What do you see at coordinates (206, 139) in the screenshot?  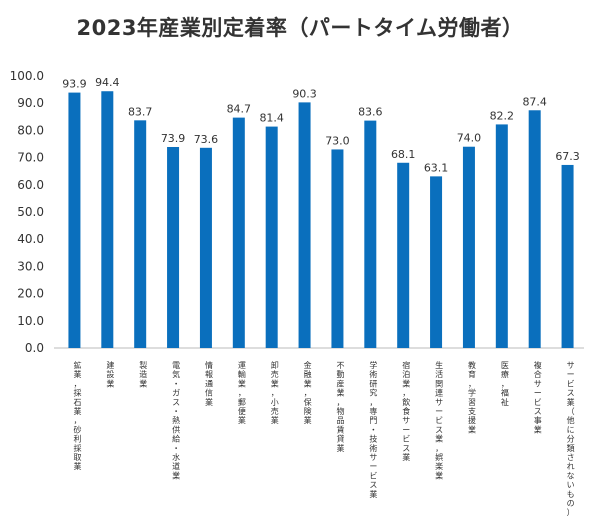 I see `bar-value-label: 73.6` at bounding box center [206, 139].